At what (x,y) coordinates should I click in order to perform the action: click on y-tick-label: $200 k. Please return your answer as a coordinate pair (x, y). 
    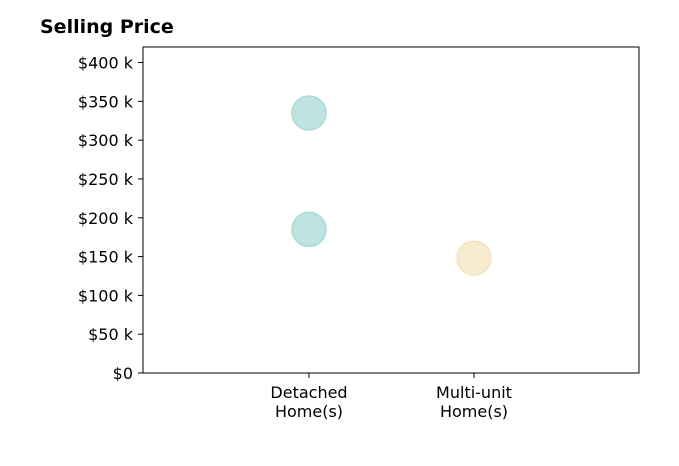
    Looking at the image, I should click on (106, 218).